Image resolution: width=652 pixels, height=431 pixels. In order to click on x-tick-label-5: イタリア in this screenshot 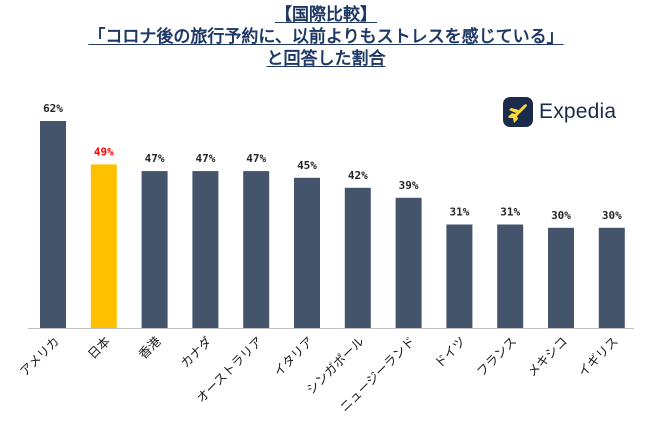, I will do `click(294, 357)`.